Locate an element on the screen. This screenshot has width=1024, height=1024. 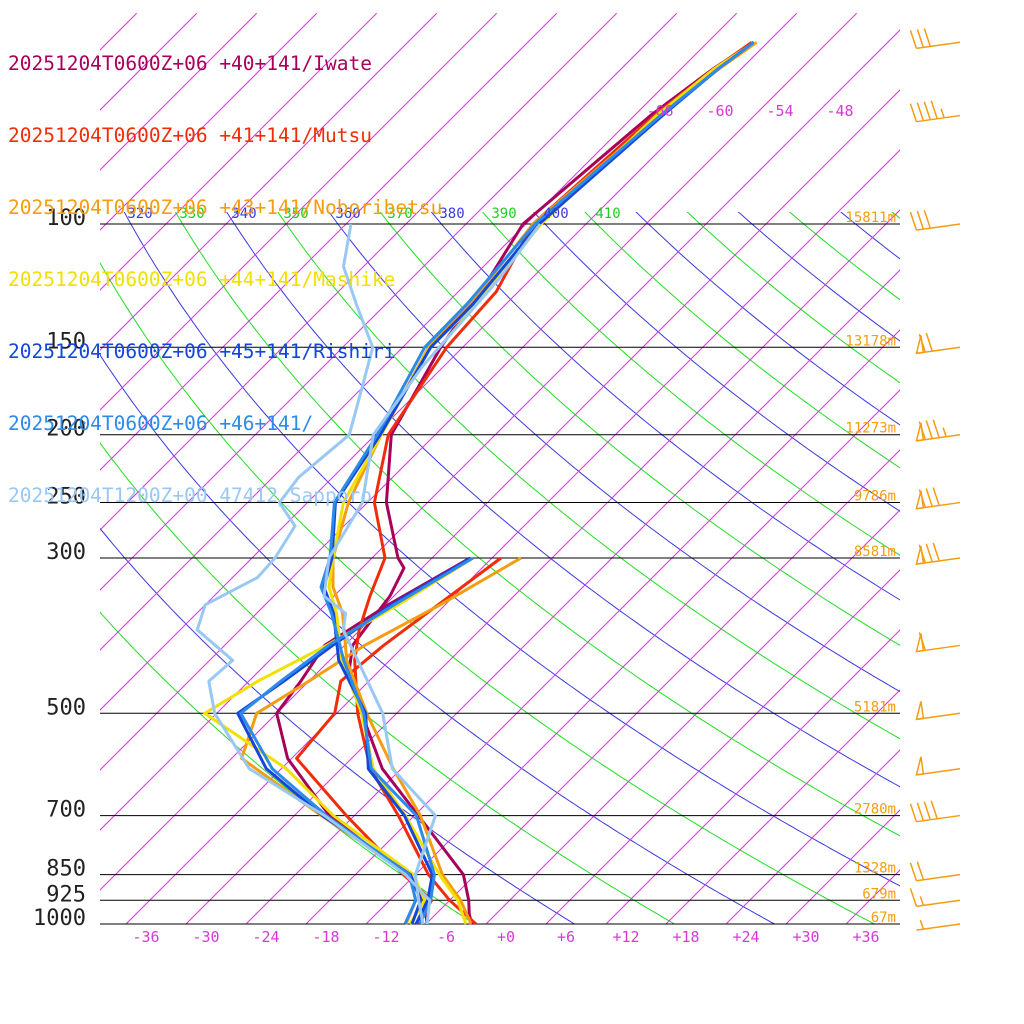
pressure-label: 1000 is located at coordinates (59, 918).